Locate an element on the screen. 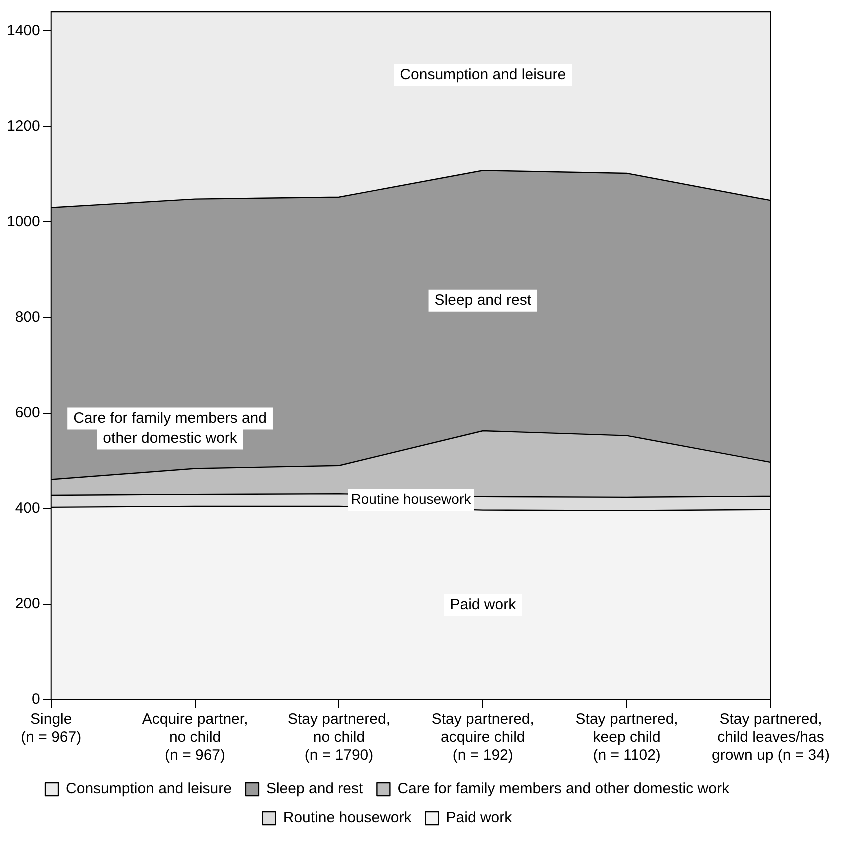 The image size is (841, 846). x-tick-label: Stay partnered, acquire child (n = 192) is located at coordinates (483, 737).